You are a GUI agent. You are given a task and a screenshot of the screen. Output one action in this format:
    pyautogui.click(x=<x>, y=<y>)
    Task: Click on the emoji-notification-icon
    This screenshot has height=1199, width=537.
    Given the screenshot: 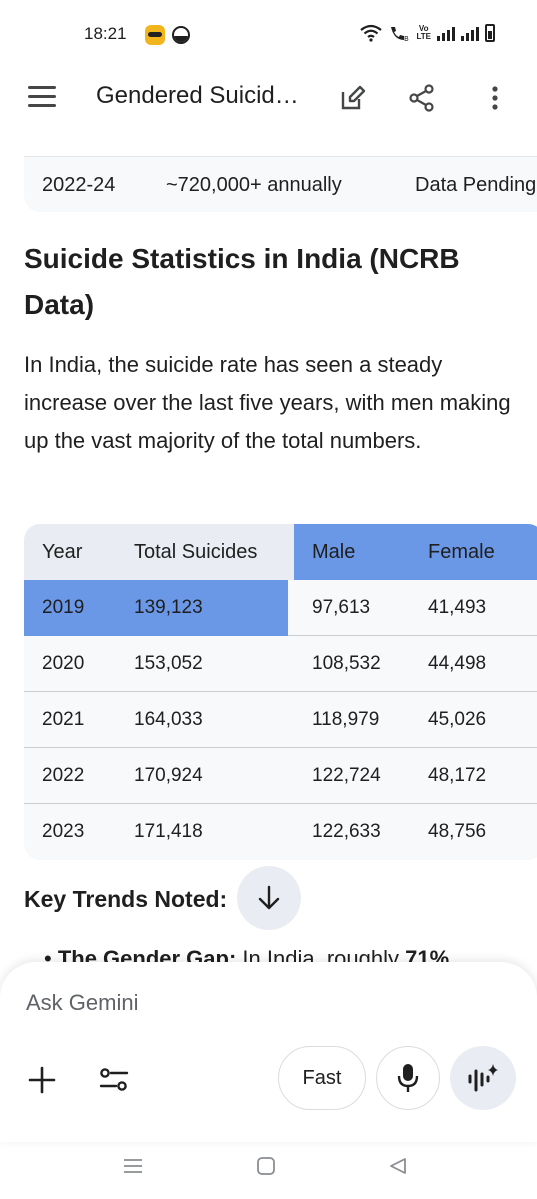 What is the action you would take?
    pyautogui.click(x=155, y=35)
    